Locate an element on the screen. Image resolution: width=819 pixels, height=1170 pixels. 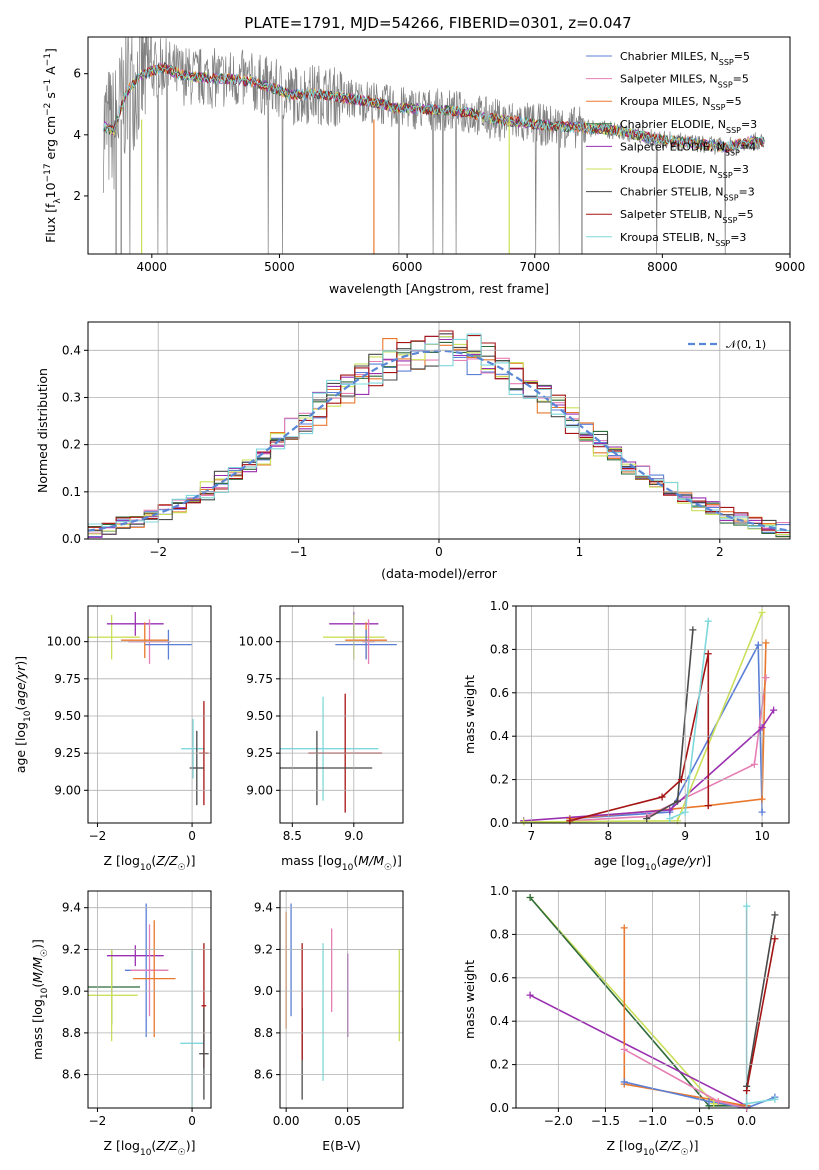
age-vs-mass-ytick-label: 9.00 is located at coordinates (259, 790).